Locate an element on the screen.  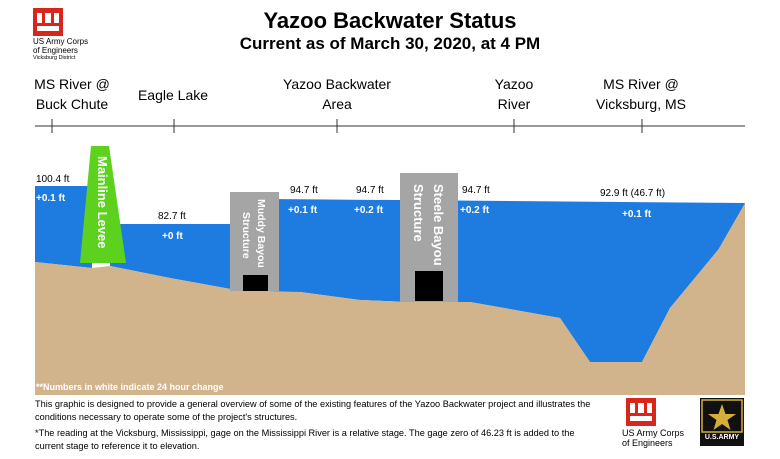
reading-muddy-bayou-stage: 94.7 ft is located at coordinates (304, 190).